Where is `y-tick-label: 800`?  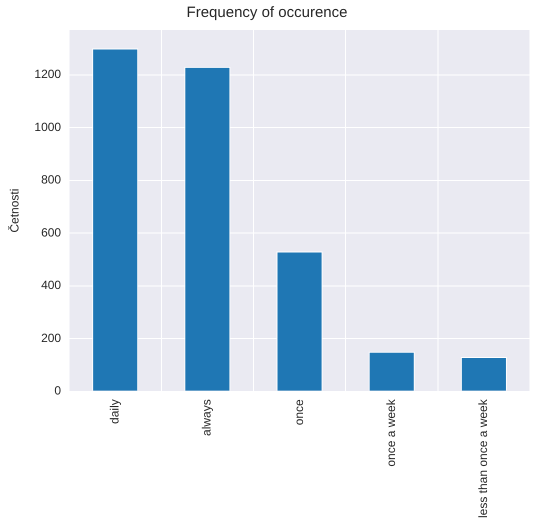
y-tick-label: 800 is located at coordinates (51, 179).